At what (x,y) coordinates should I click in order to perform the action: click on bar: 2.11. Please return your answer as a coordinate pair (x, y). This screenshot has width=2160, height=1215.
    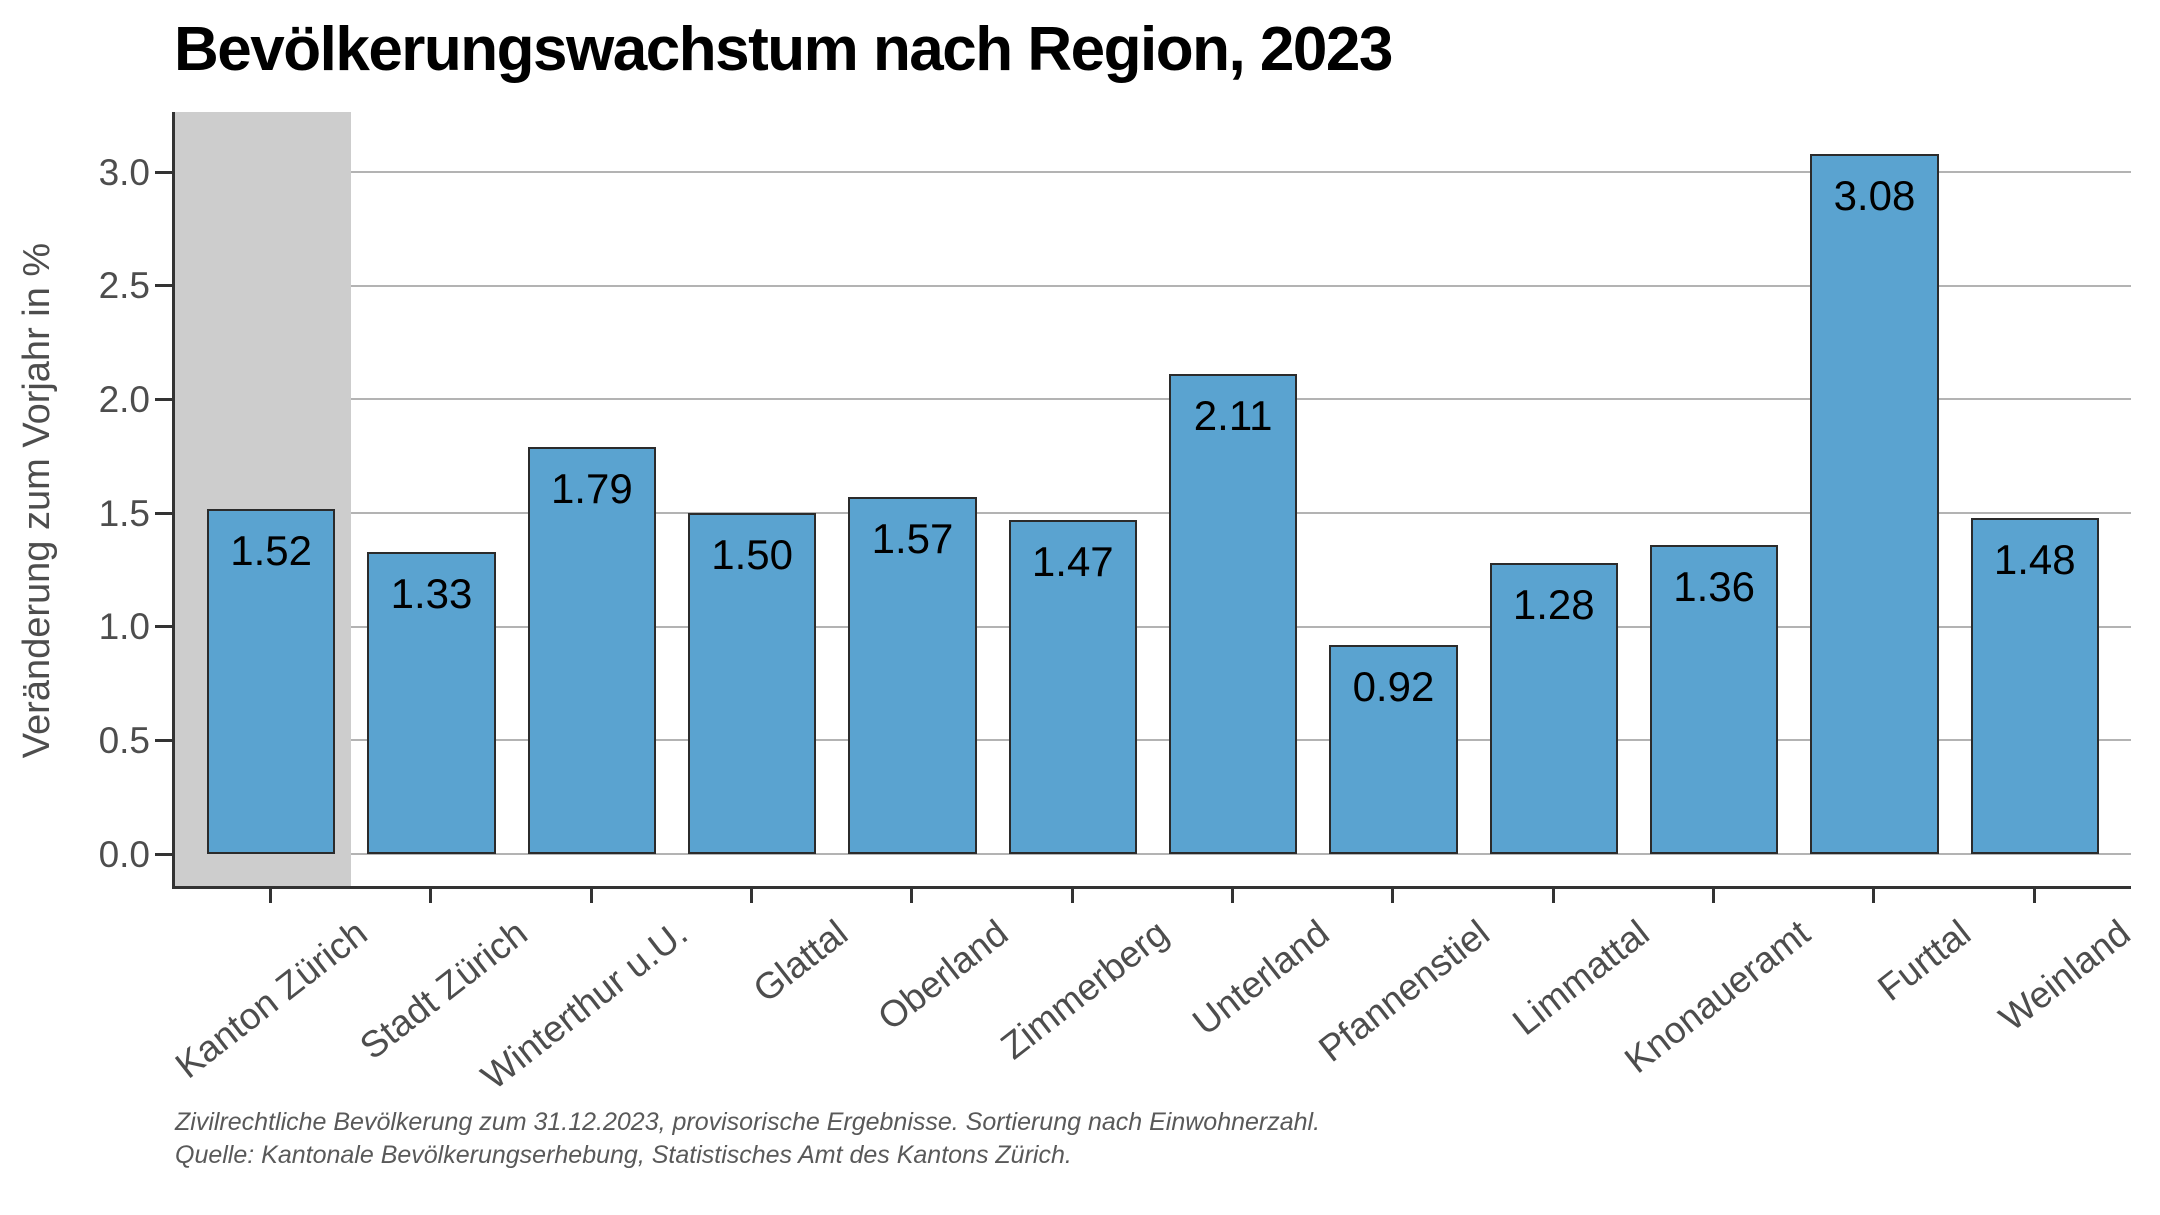
    Looking at the image, I should click on (1233, 614).